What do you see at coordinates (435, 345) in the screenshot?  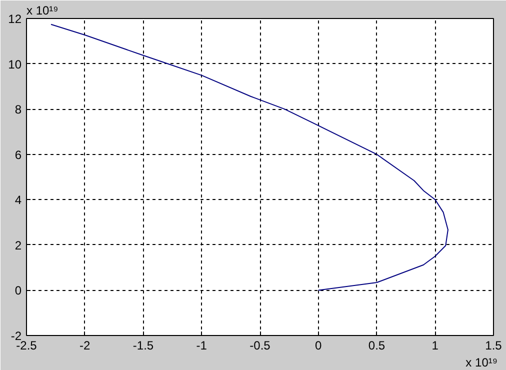 I see `x-tick-label: 1` at bounding box center [435, 345].